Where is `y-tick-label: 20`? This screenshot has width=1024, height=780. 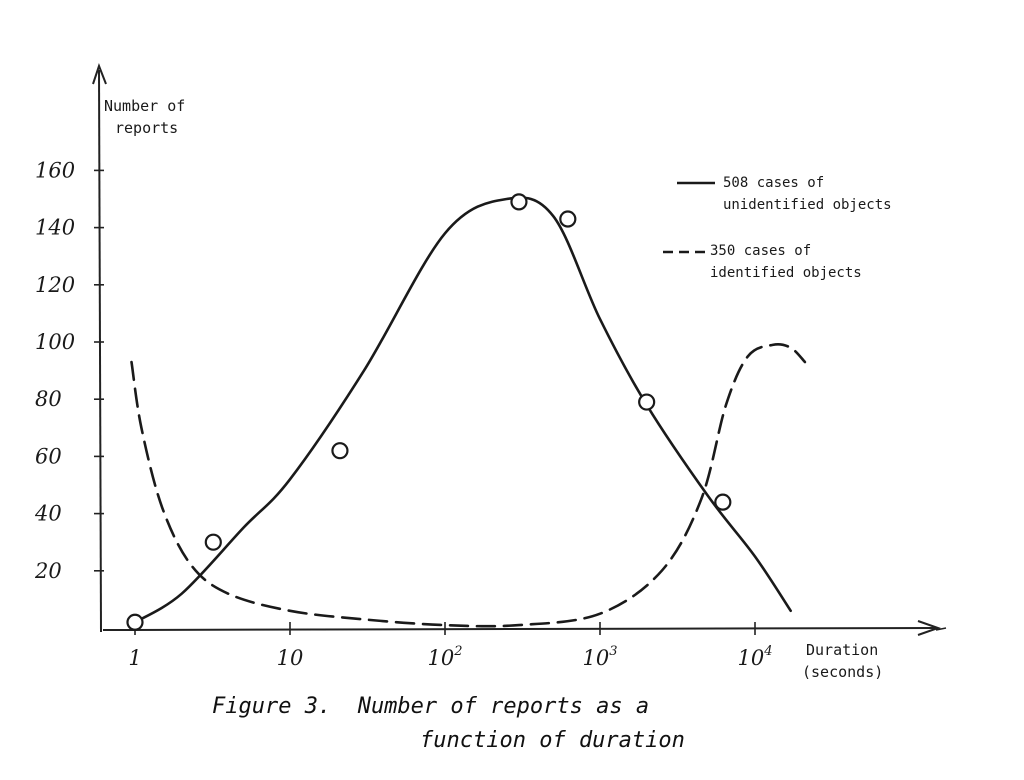 y-tick-label: 20 is located at coordinates (48, 571).